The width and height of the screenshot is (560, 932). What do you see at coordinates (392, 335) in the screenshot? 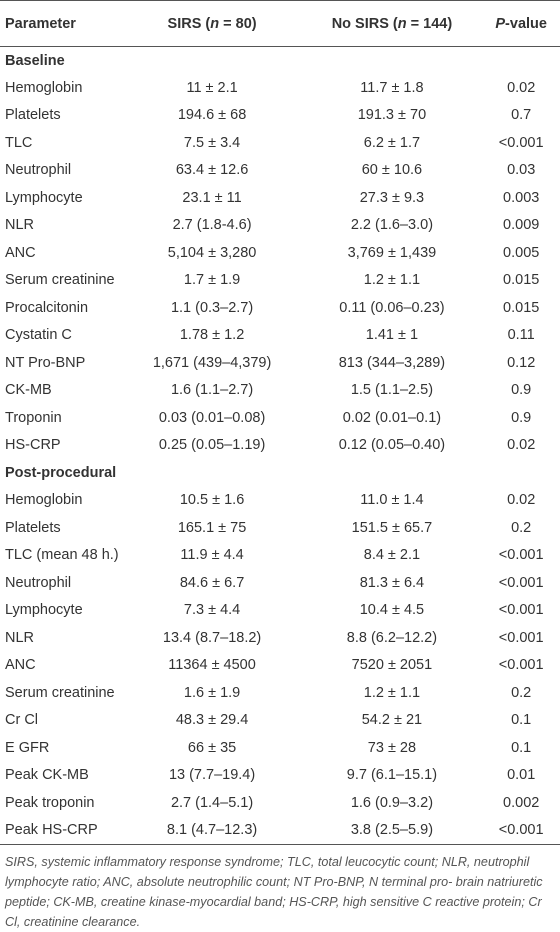
I see `value-cell: 1.41 ± 1` at bounding box center [392, 335].